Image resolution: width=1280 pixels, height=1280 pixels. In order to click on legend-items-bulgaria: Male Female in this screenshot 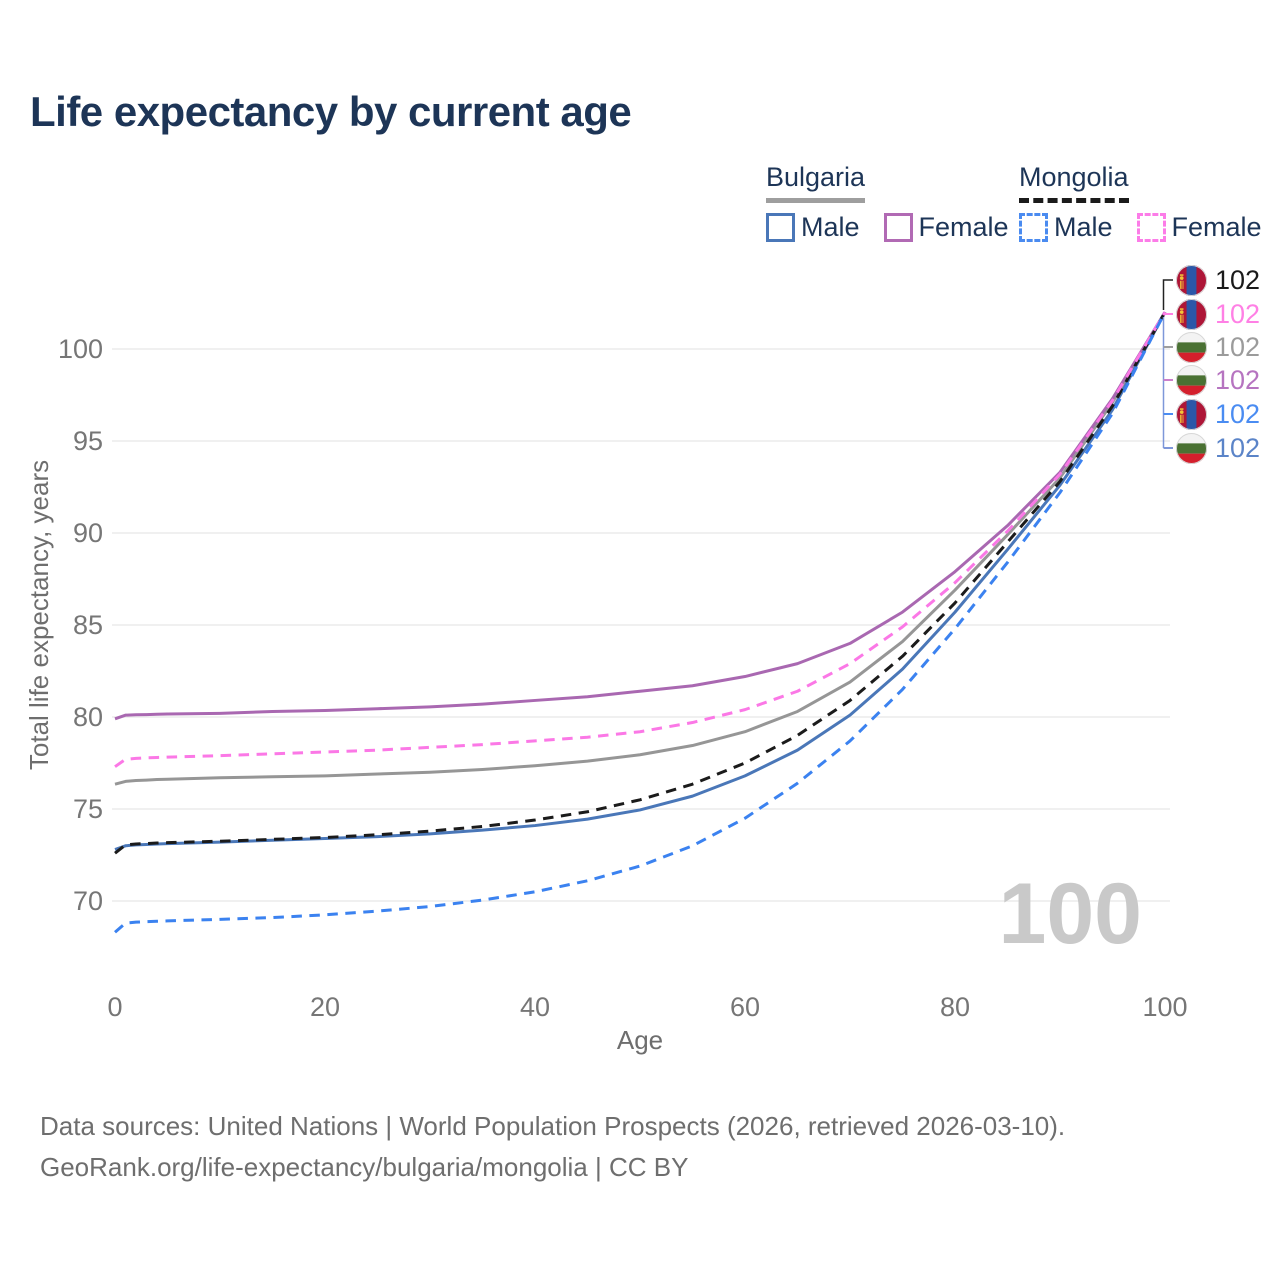, I will do `click(899, 227)`.